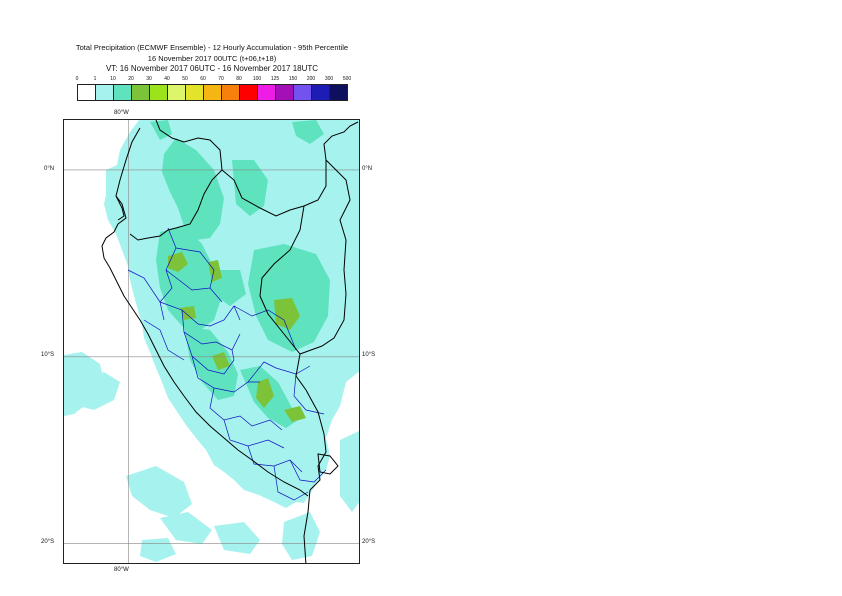 This screenshot has width=842, height=596. Describe the element at coordinates (328, 464) in the screenshot. I see `lake-titicaca` at that location.